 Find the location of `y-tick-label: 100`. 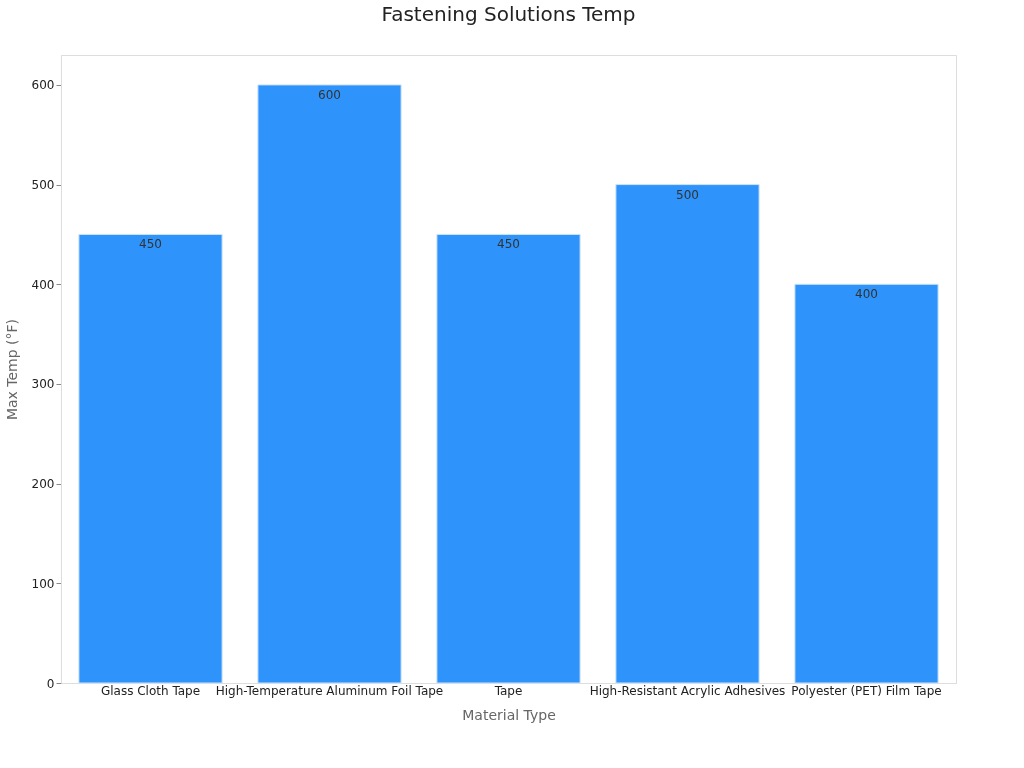

y-tick-label: 100 is located at coordinates (43, 583).